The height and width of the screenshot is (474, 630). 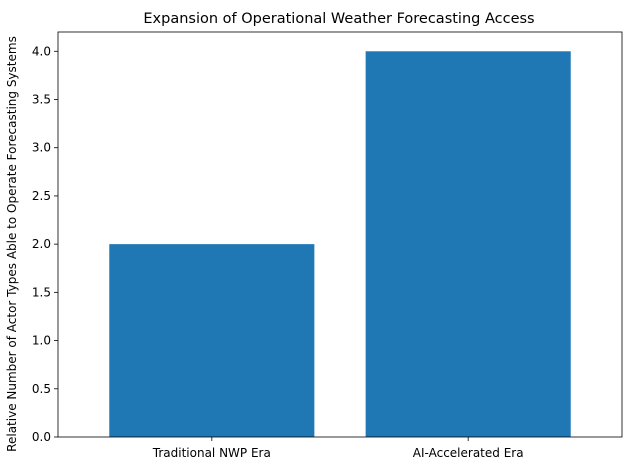 I want to click on x-axis: Traditional NWP Era AI-Accelerated Era, so click(x=338, y=448).